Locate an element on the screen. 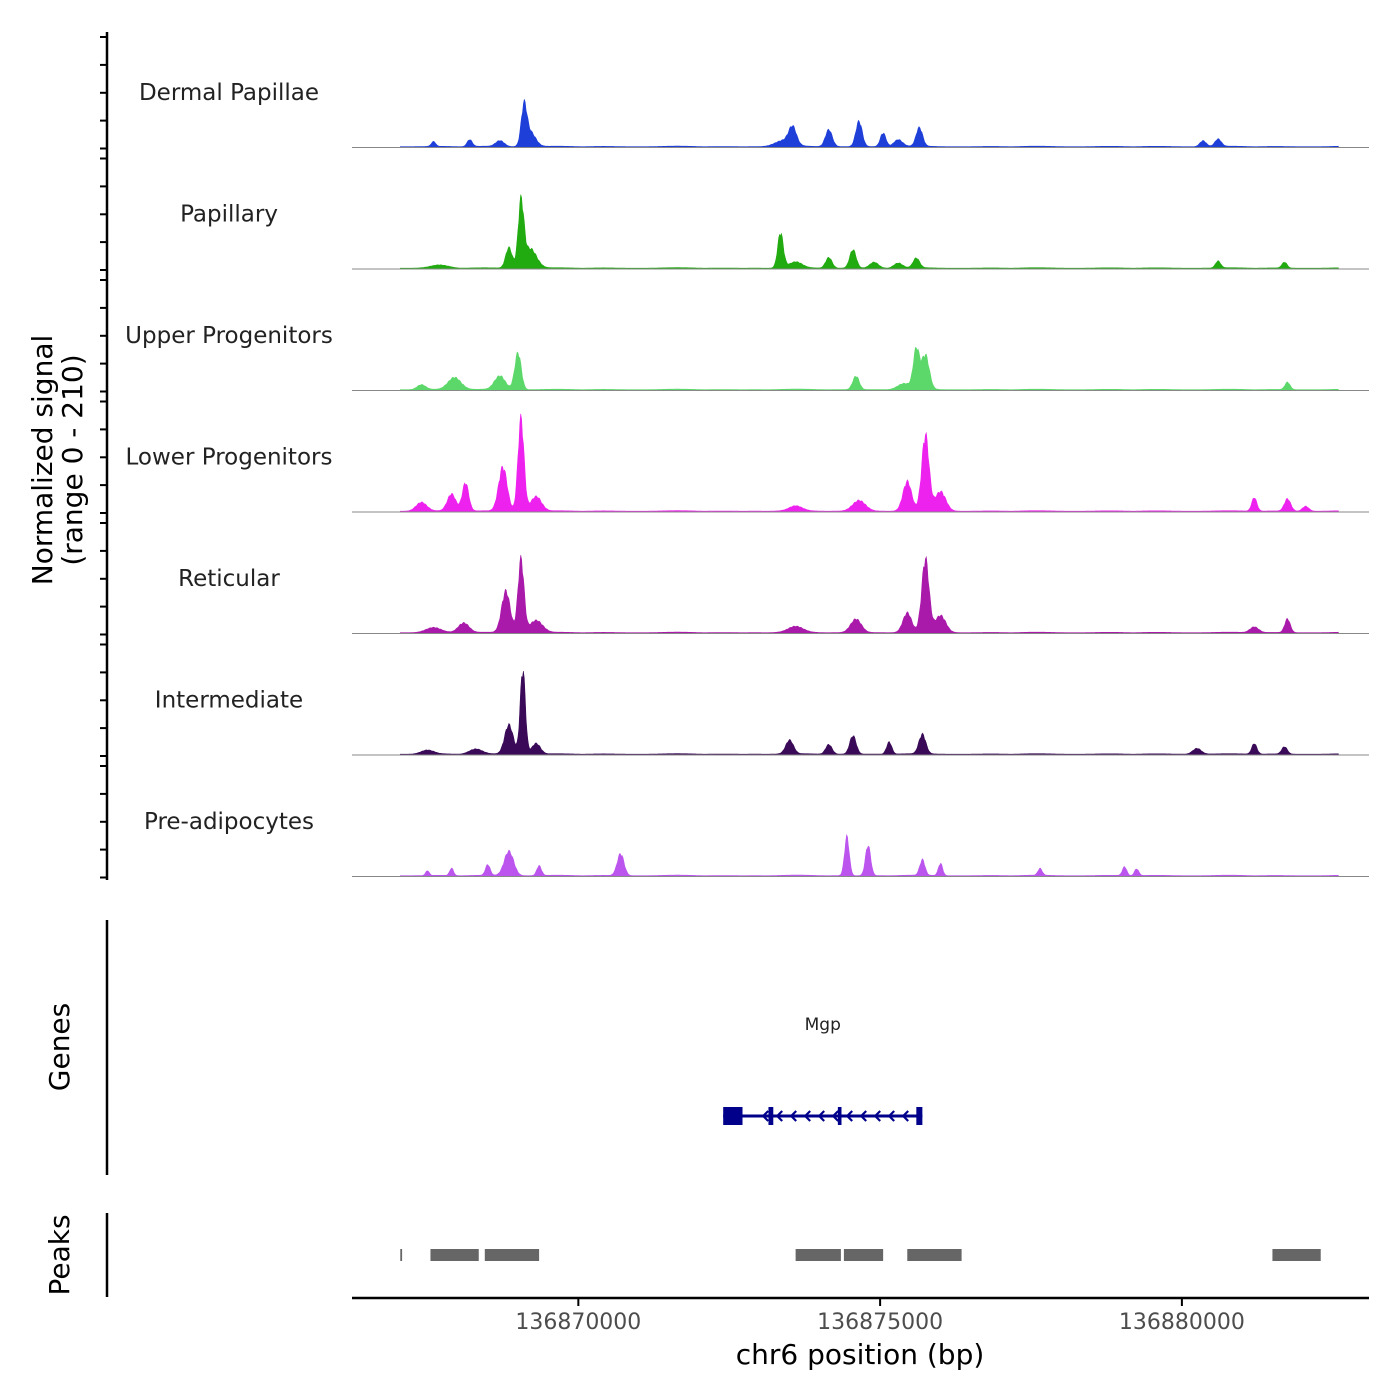  gene-mgp: Mgp is located at coordinates (823, 1070).